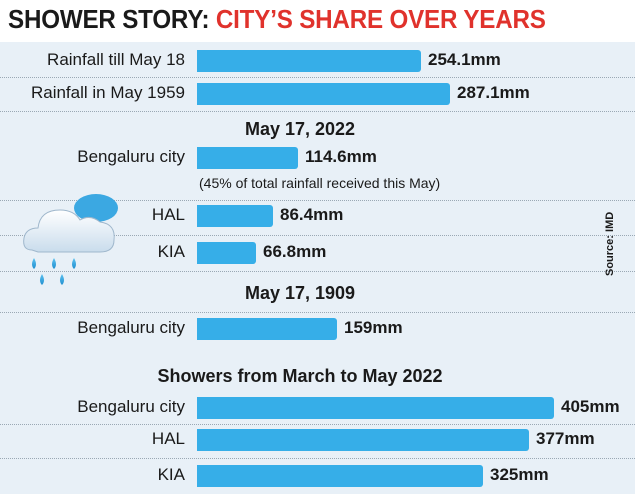 This screenshot has height=494, width=635. I want to click on source-credit: Source: IMD, so click(610, 243).